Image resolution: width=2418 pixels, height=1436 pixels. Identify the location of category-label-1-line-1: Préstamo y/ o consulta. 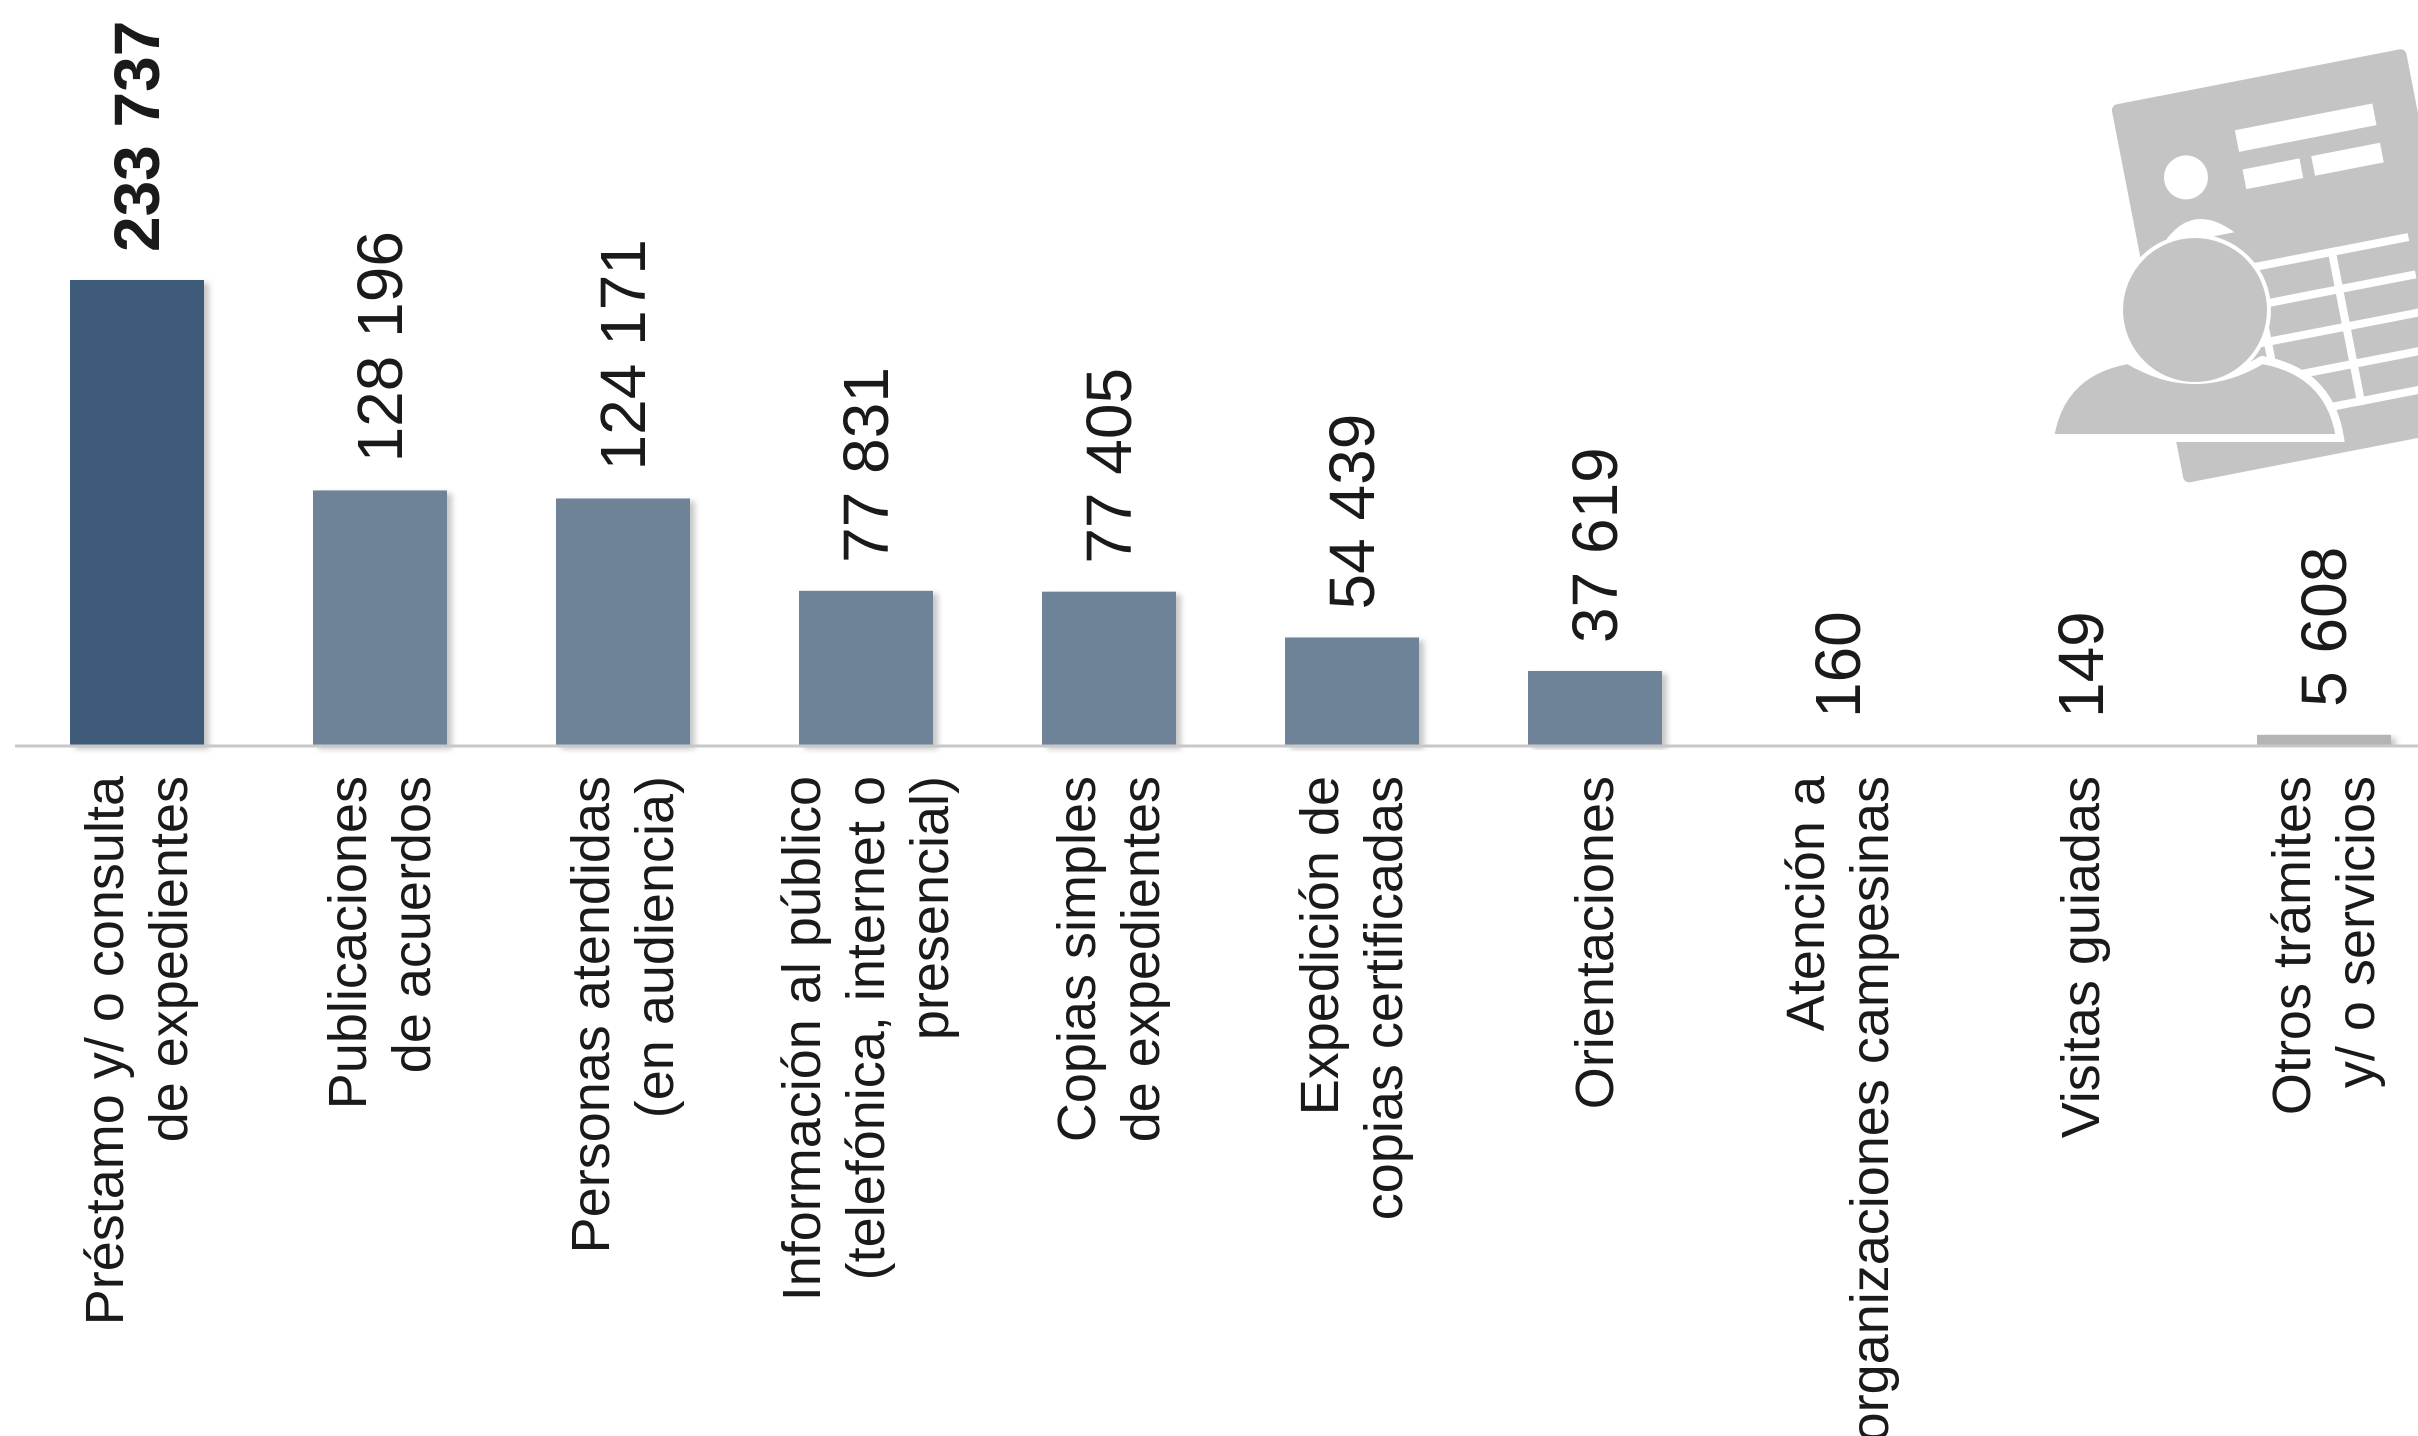
(105, 1050).